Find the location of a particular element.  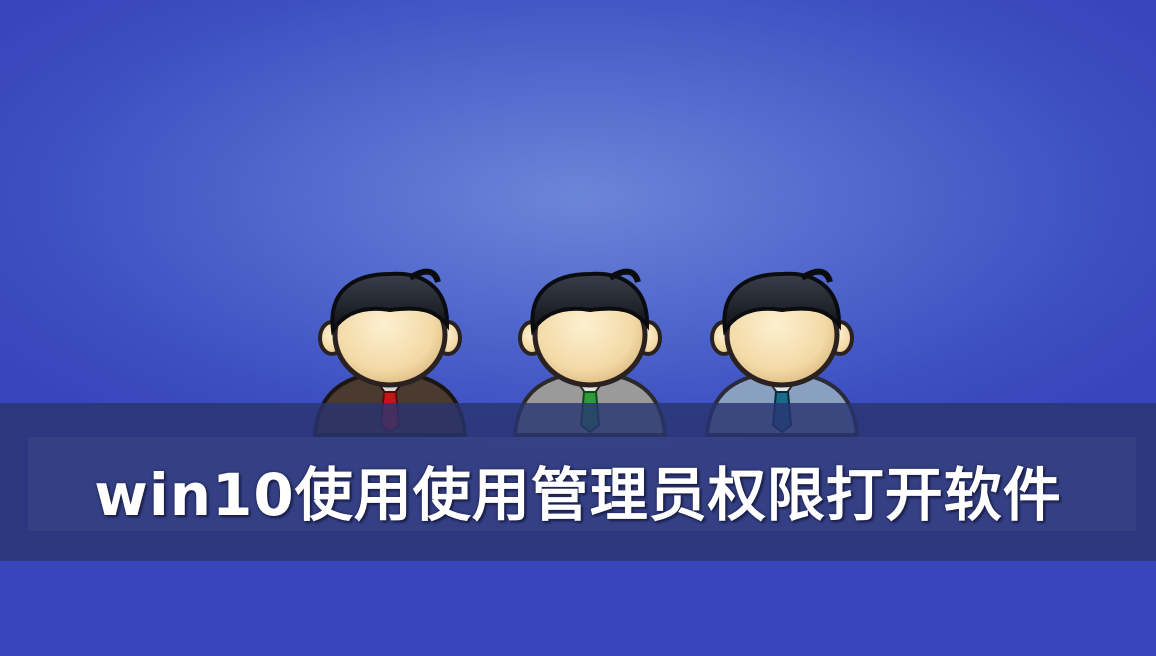

page-title: win10使用使用管理员权限打开软件 is located at coordinates (578, 495).